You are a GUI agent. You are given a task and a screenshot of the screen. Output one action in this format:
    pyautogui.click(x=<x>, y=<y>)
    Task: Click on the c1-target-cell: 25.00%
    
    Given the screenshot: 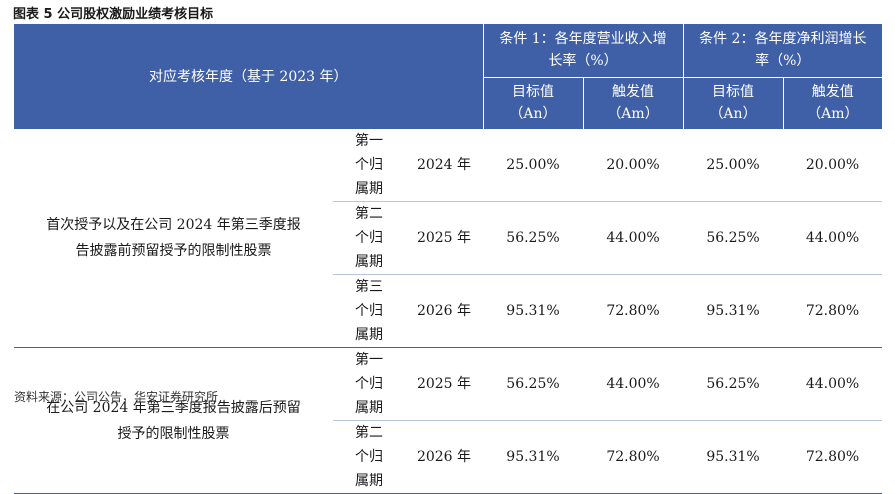 What is the action you would take?
    pyautogui.click(x=533, y=165)
    